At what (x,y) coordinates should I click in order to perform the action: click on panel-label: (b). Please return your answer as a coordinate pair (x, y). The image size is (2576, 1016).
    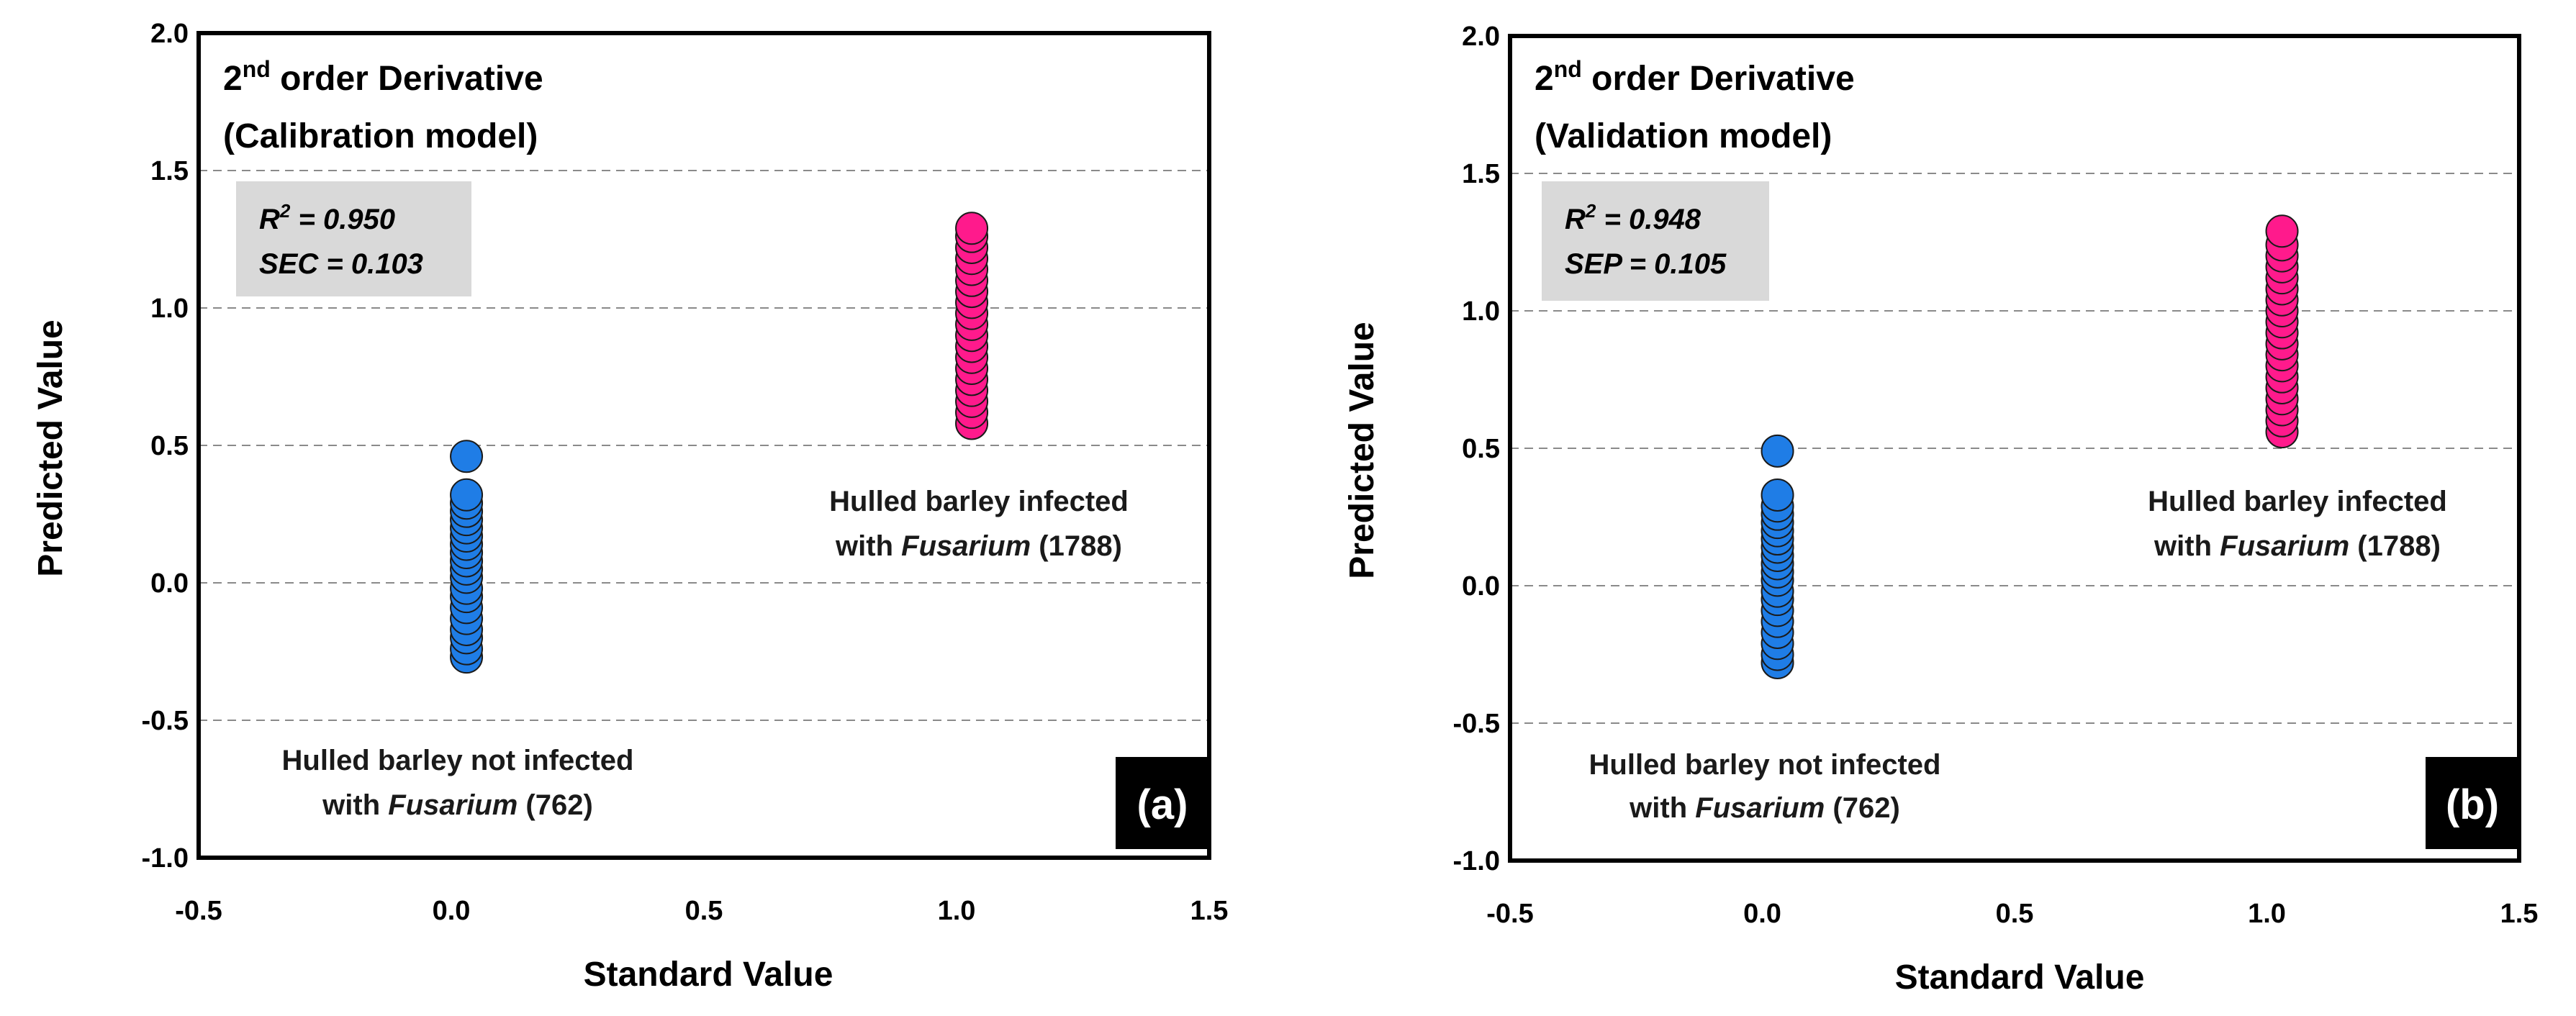
    Looking at the image, I should click on (2472, 804).